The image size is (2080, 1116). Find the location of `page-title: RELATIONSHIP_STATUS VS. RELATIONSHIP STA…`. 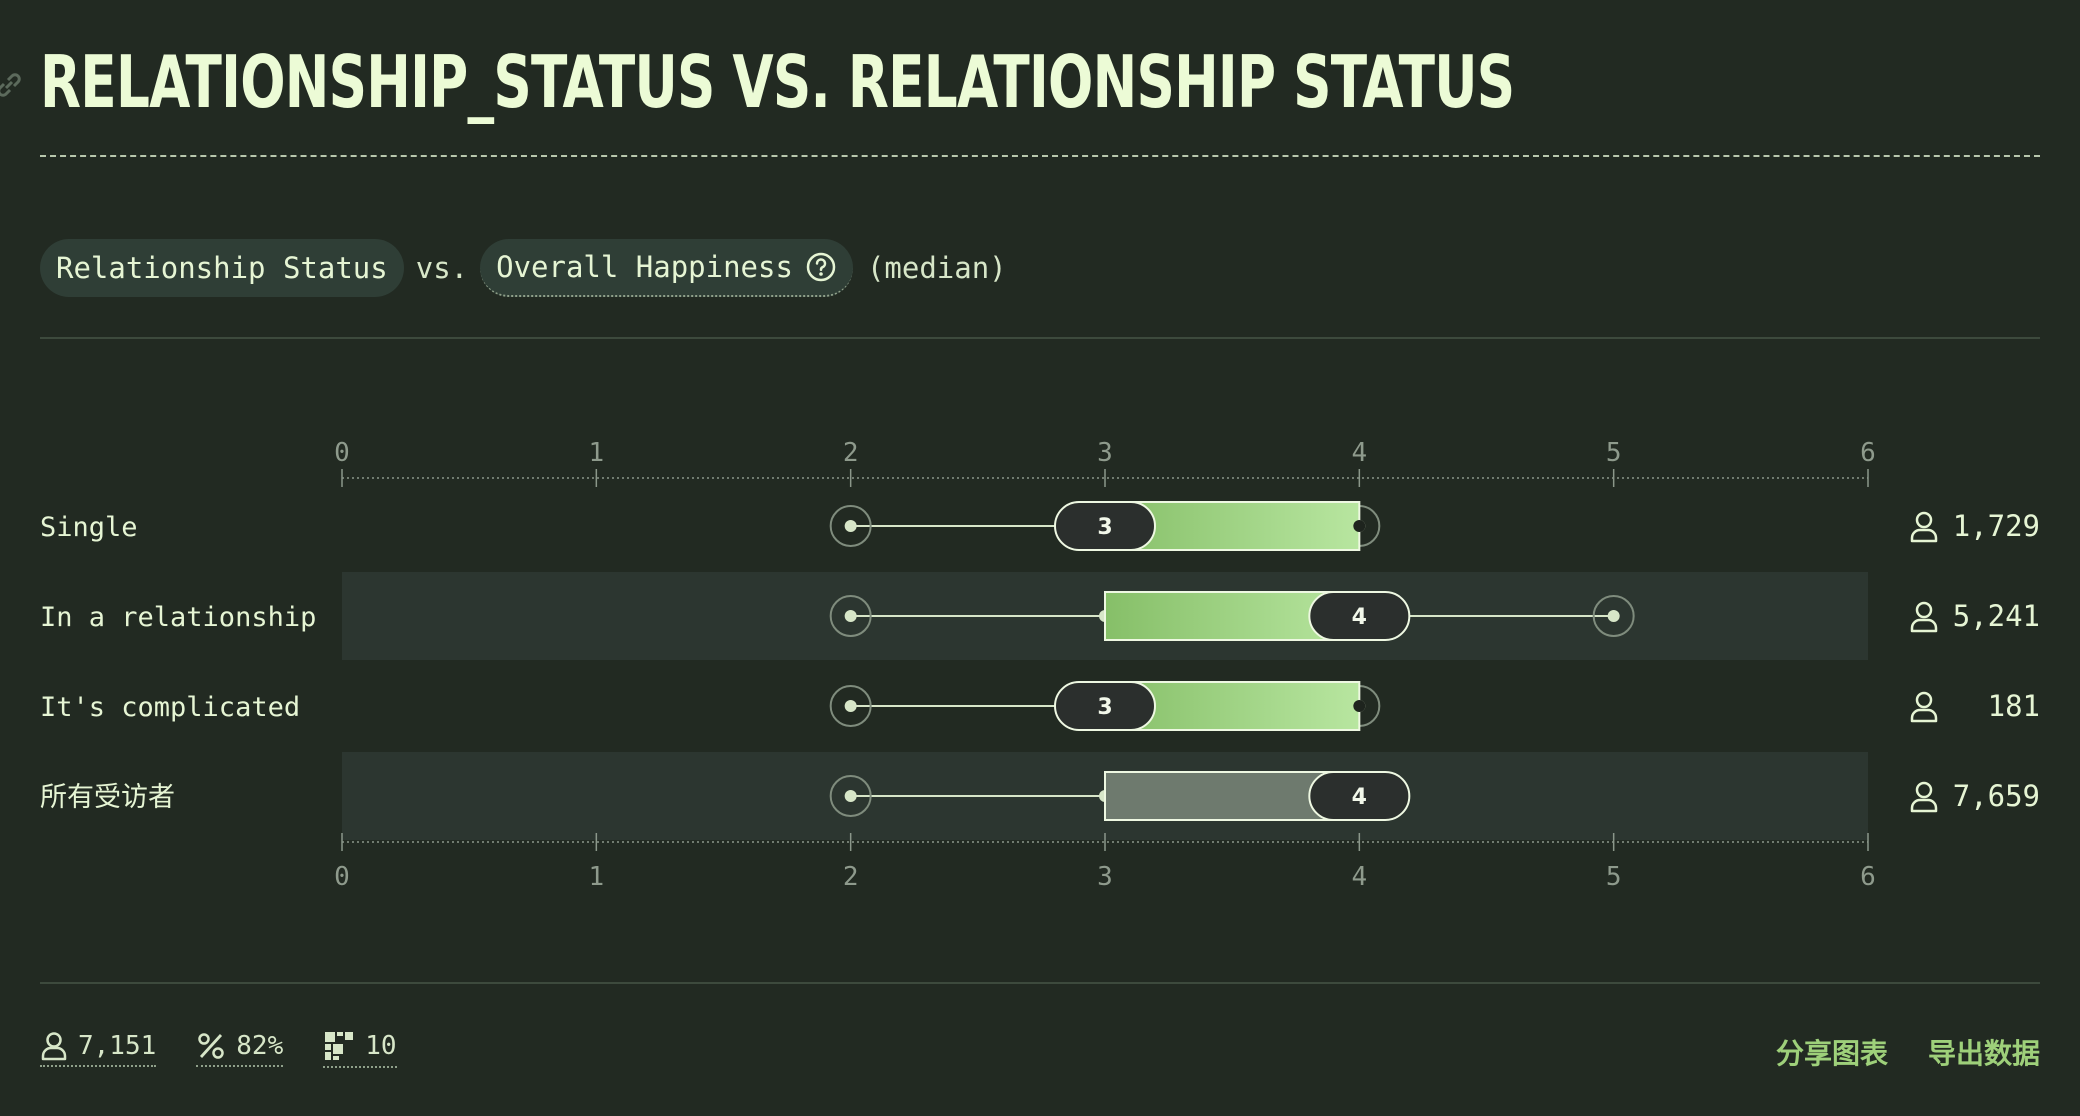

page-title: RELATIONSHIP_STATUS VS. RELATIONSHIP STA… is located at coordinates (777, 82).